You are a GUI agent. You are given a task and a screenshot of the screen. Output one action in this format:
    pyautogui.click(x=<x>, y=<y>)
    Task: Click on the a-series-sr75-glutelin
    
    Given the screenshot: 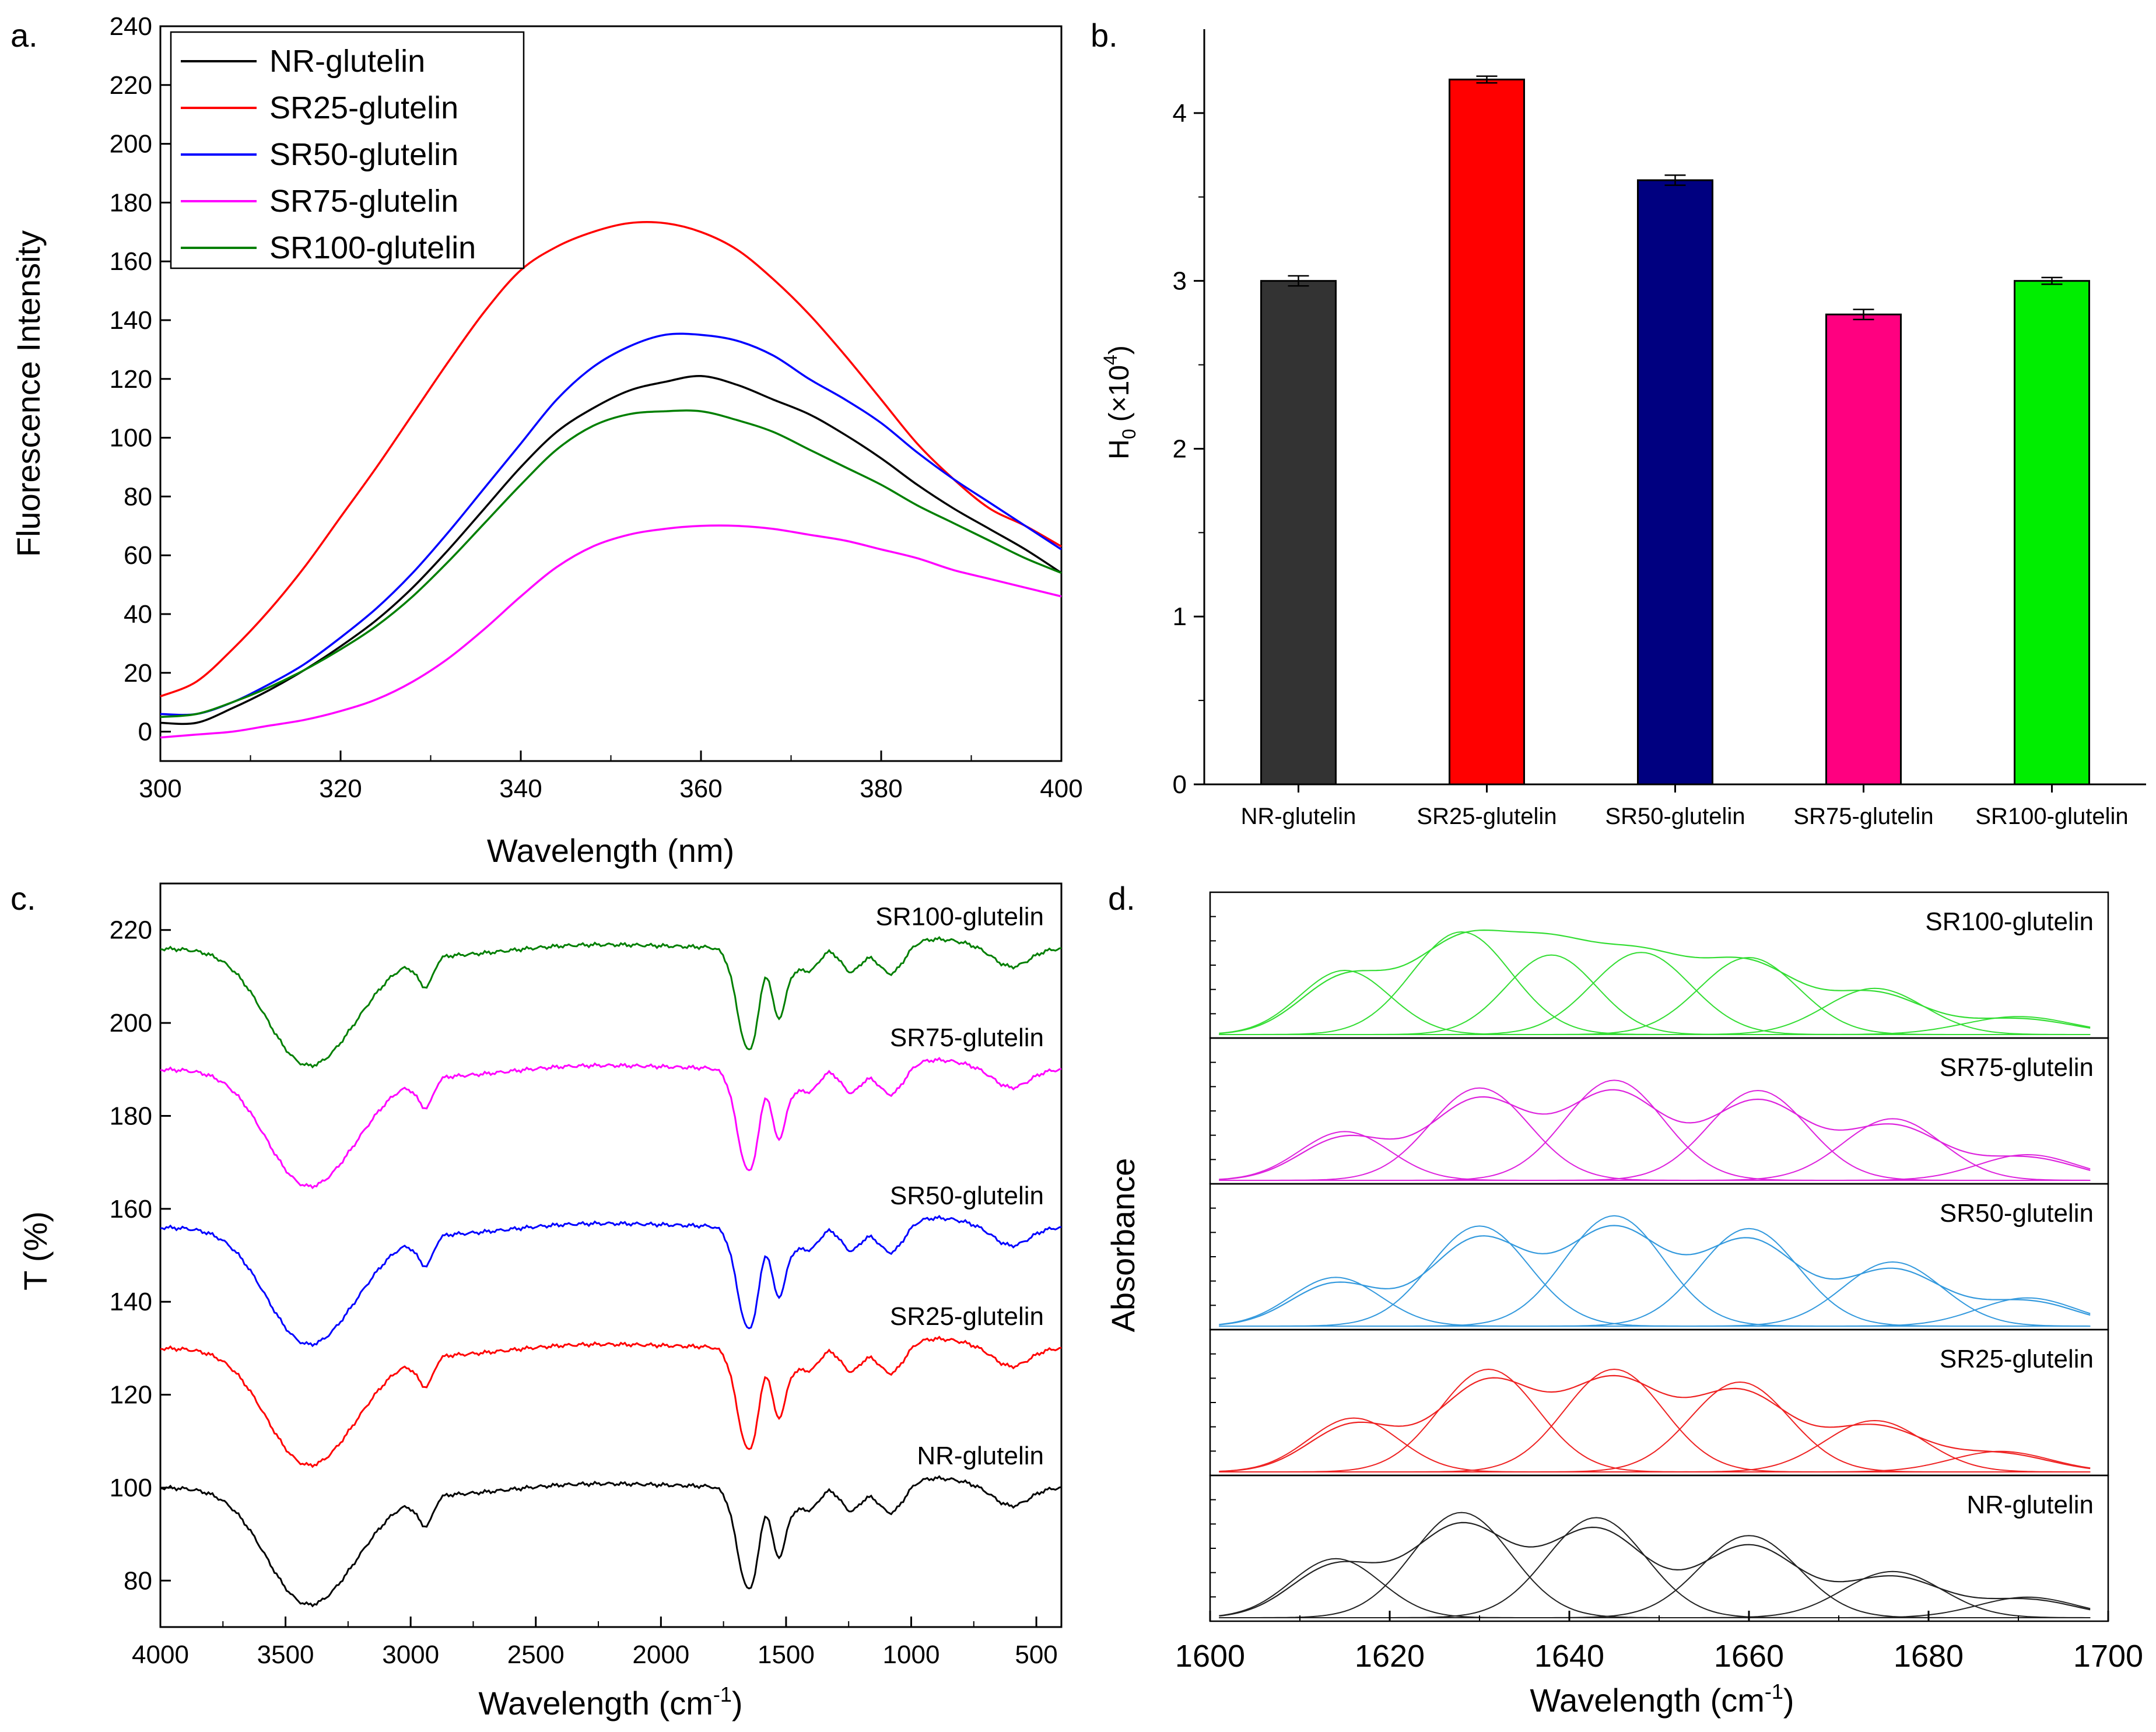 What is the action you would take?
    pyautogui.click(x=611, y=631)
    